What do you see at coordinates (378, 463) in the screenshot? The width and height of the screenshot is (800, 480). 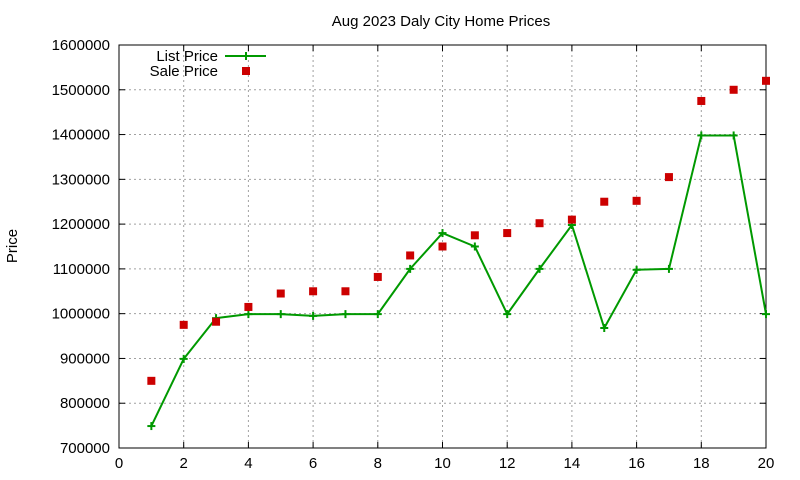 I see `x-tick-label: 8` at bounding box center [378, 463].